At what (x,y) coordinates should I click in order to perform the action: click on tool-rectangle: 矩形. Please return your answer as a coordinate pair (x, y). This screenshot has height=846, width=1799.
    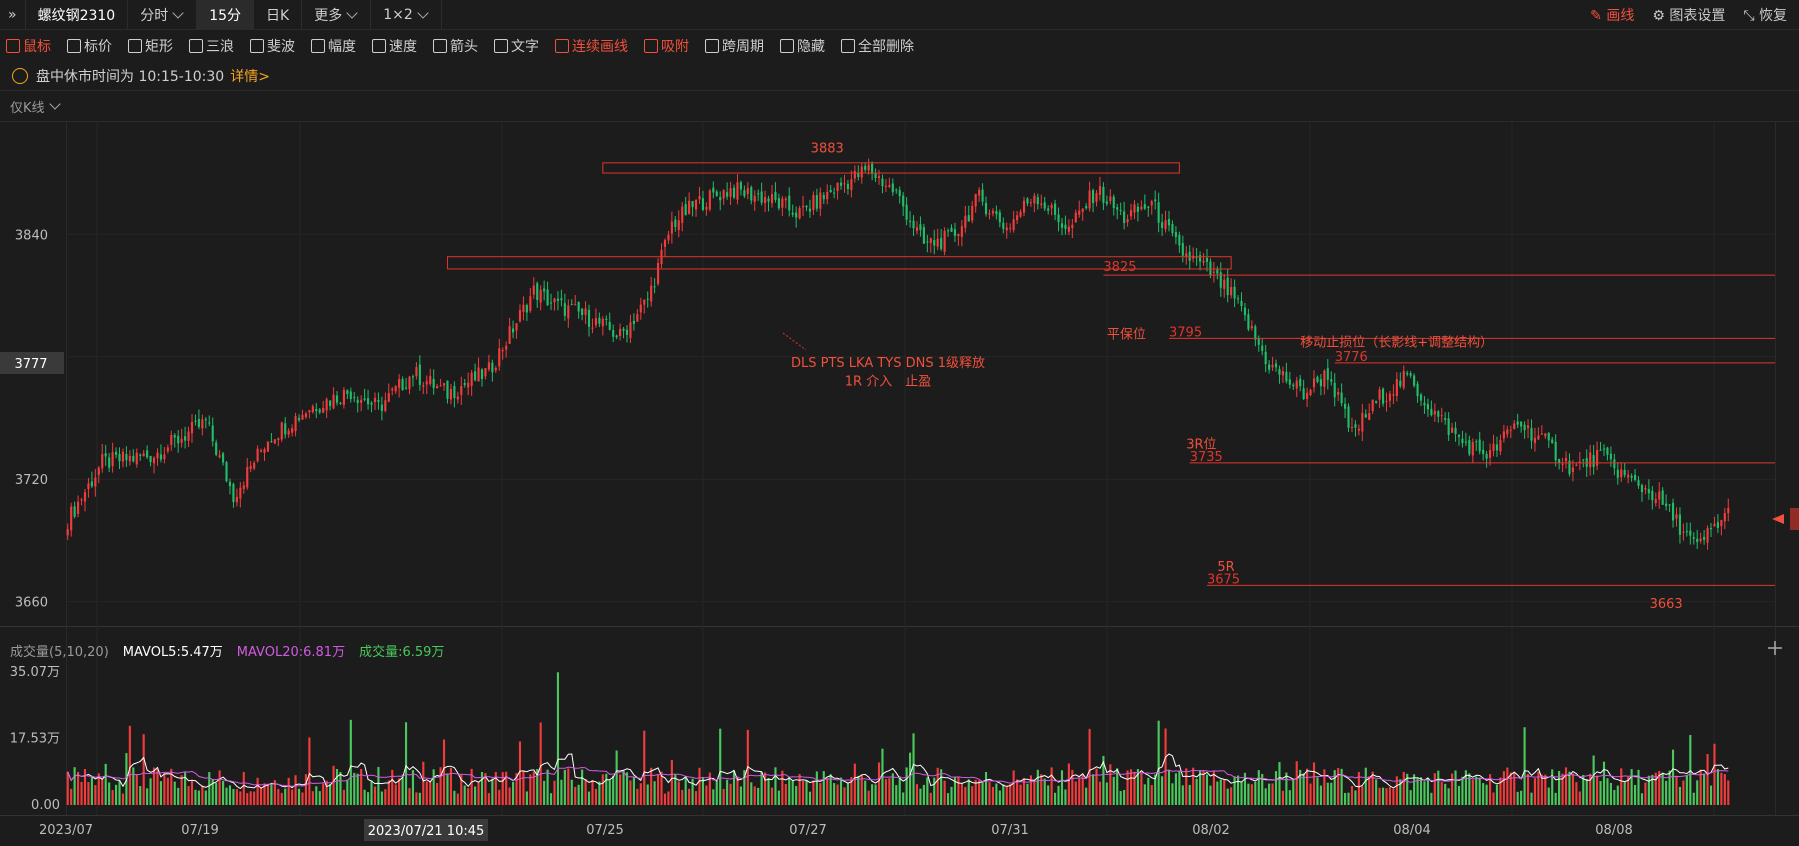
    Looking at the image, I should click on (150, 46).